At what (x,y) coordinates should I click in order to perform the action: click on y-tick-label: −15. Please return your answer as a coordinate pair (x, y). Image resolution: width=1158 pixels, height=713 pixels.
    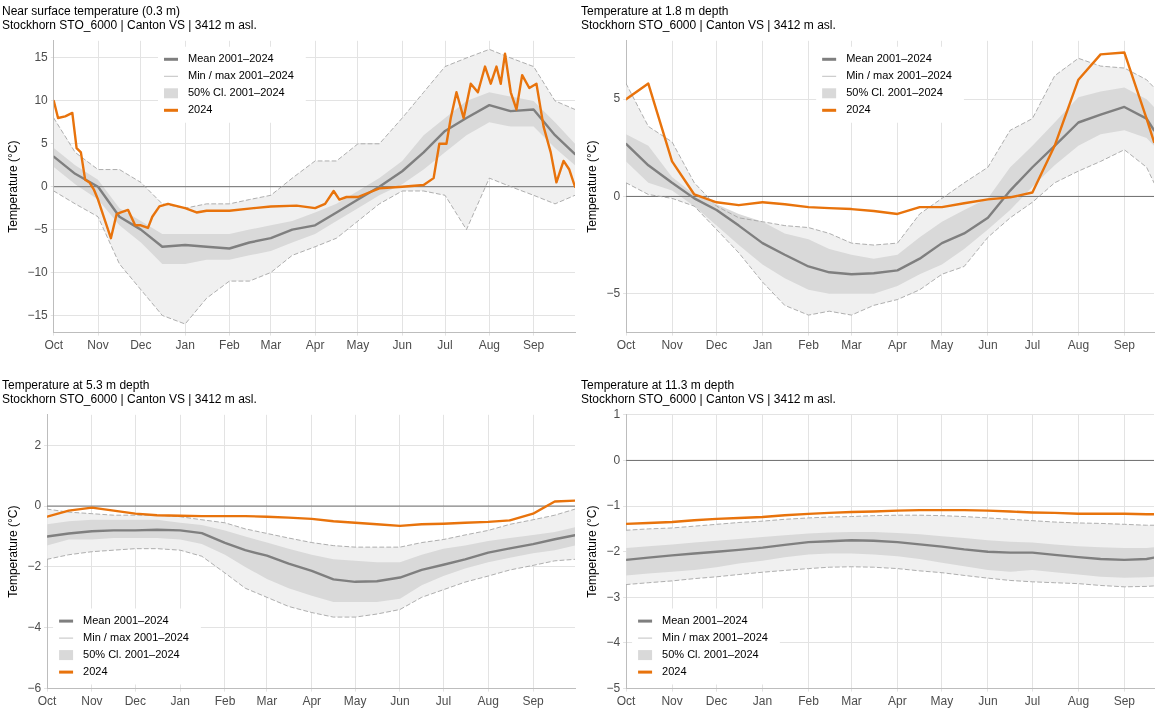
    Looking at the image, I should click on (38, 314).